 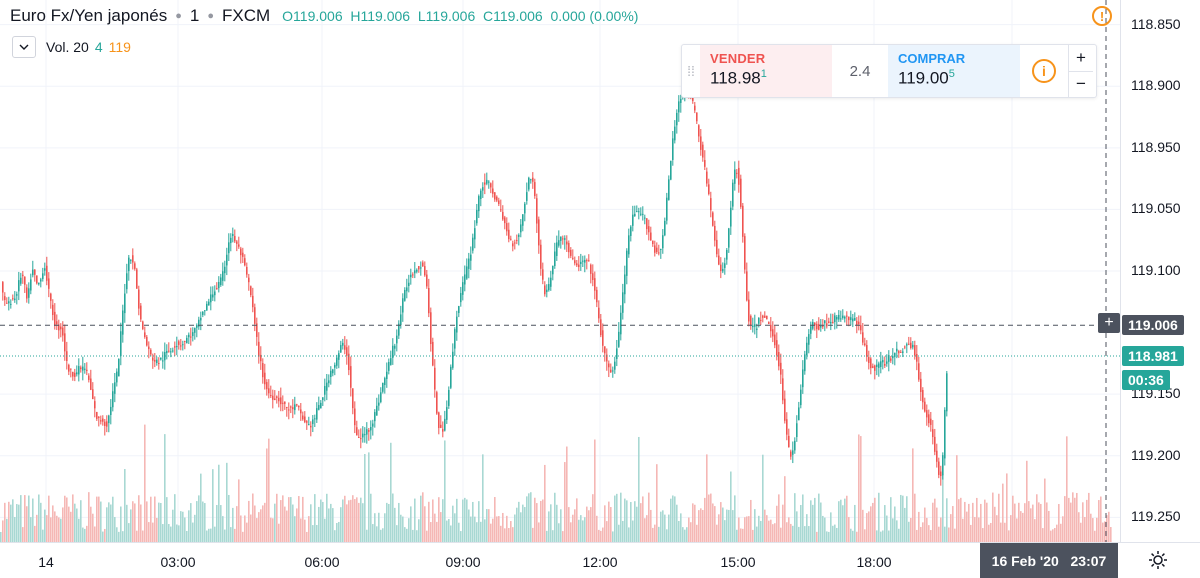 I want to click on plus-button: +, so click(x=1081, y=58).